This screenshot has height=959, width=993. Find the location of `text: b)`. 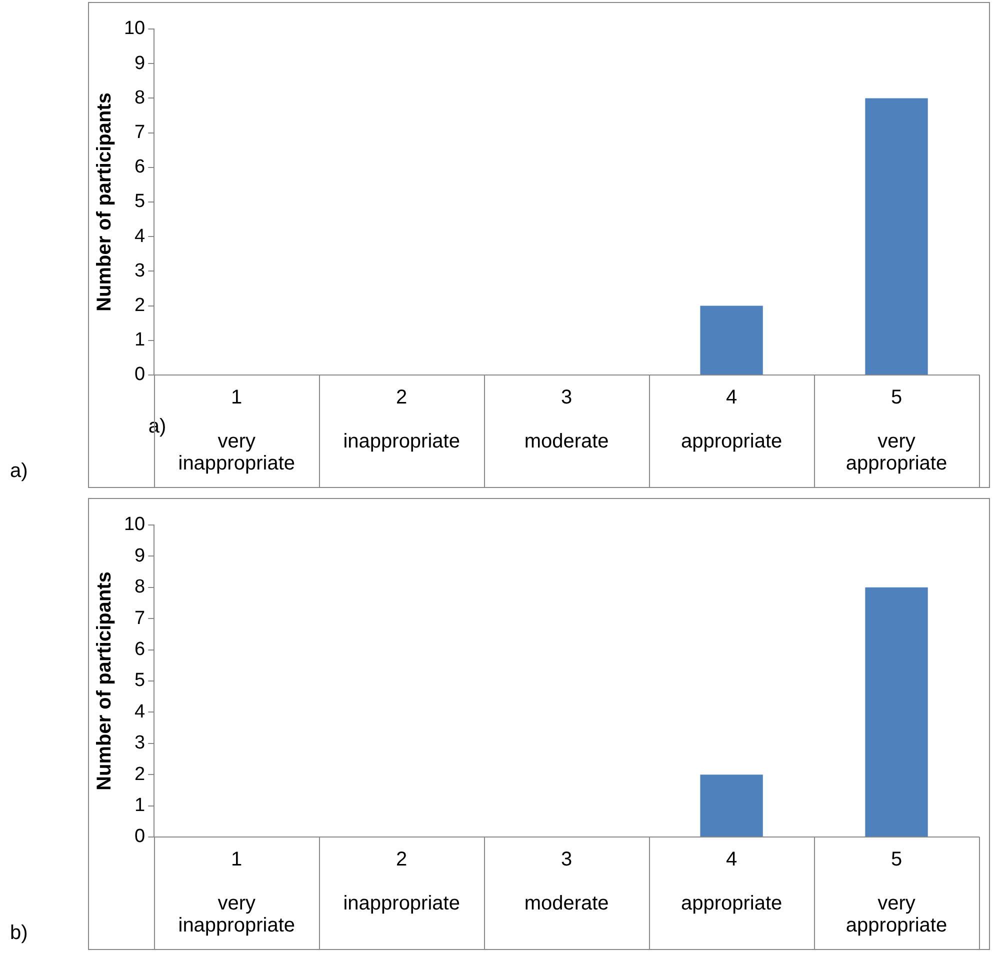

text: b) is located at coordinates (19, 933).